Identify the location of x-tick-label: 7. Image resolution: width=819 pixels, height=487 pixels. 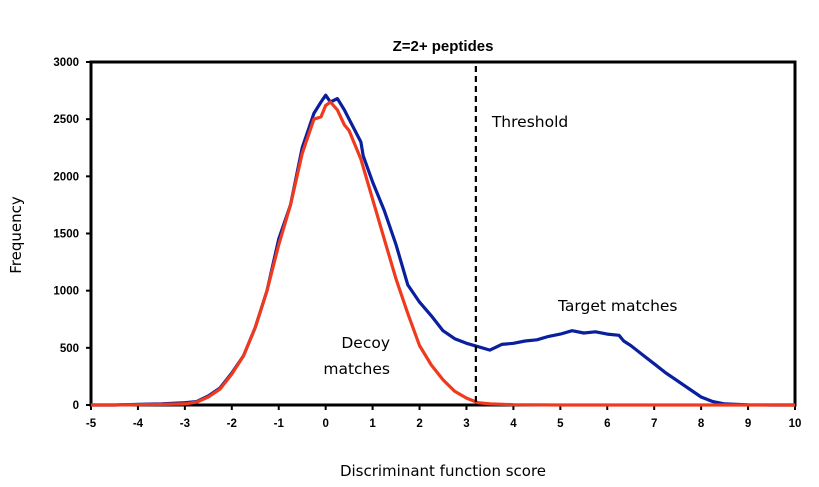
(654, 424).